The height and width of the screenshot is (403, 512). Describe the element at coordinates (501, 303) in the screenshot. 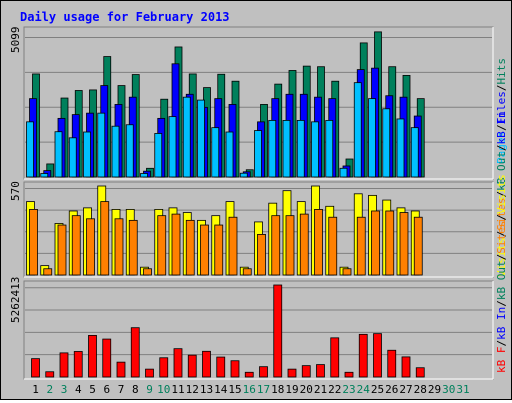

I see `legend-sep-7: /` at that location.